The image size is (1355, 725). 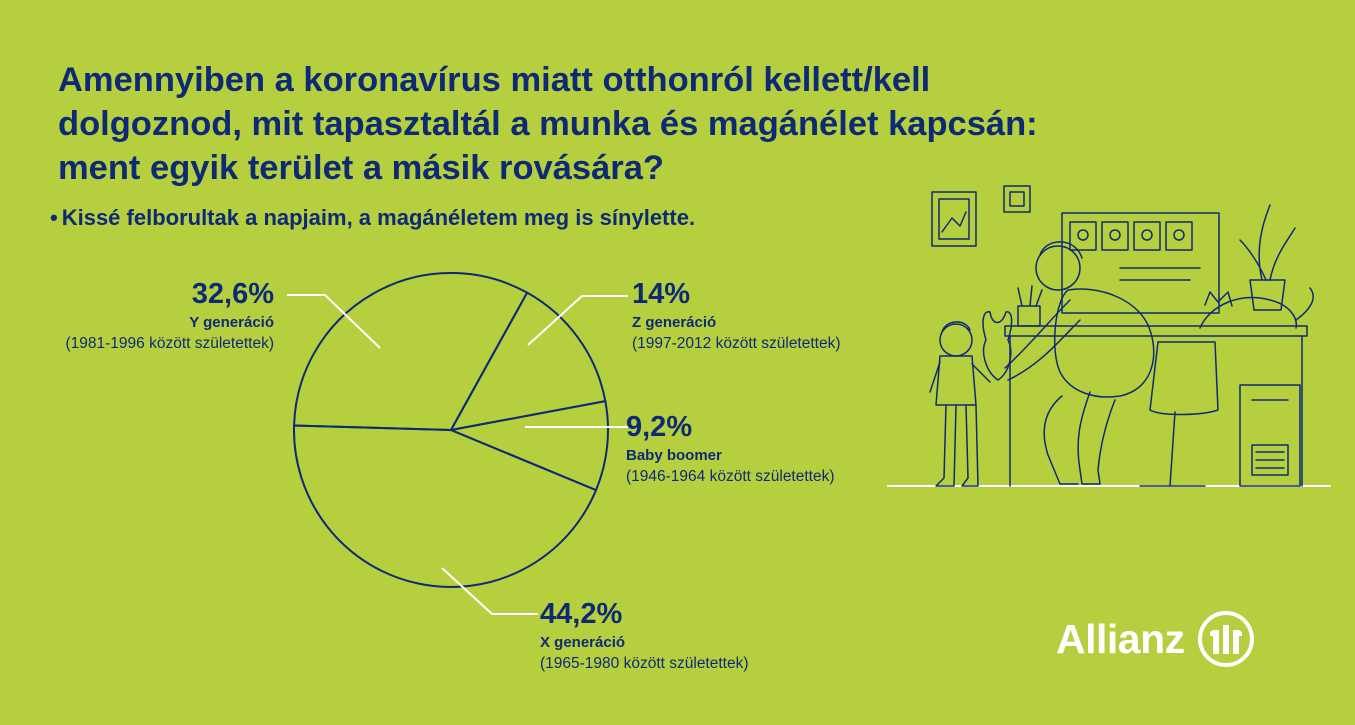 What do you see at coordinates (169, 343) in the screenshot?
I see `slice-years-y: (1981-1996 között születettek)` at bounding box center [169, 343].